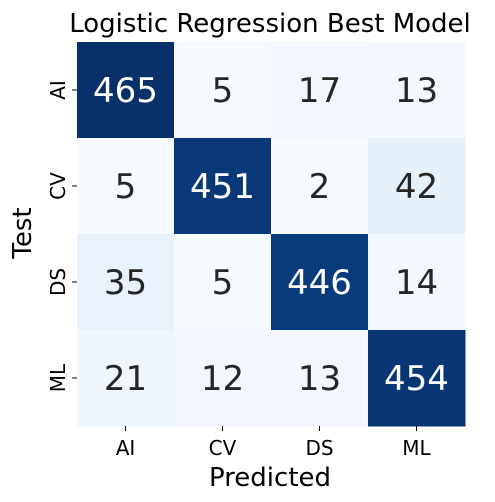 Image resolution: width=495 pixels, height=502 pixels. Describe the element at coordinates (416, 448) in the screenshot. I see `x-tick-label: ML` at that location.